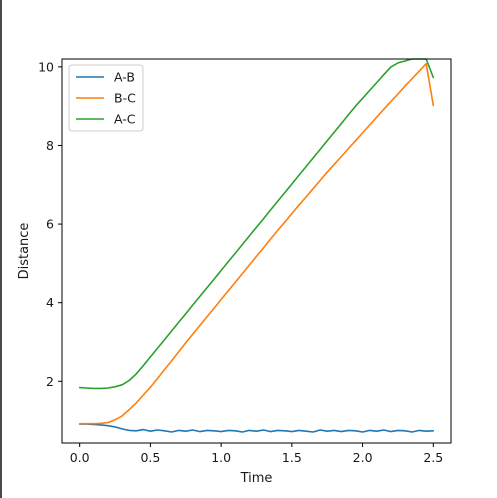 This screenshot has width=497, height=498. What do you see at coordinates (50, 145) in the screenshot?
I see `y-tick-label: 8` at bounding box center [50, 145].